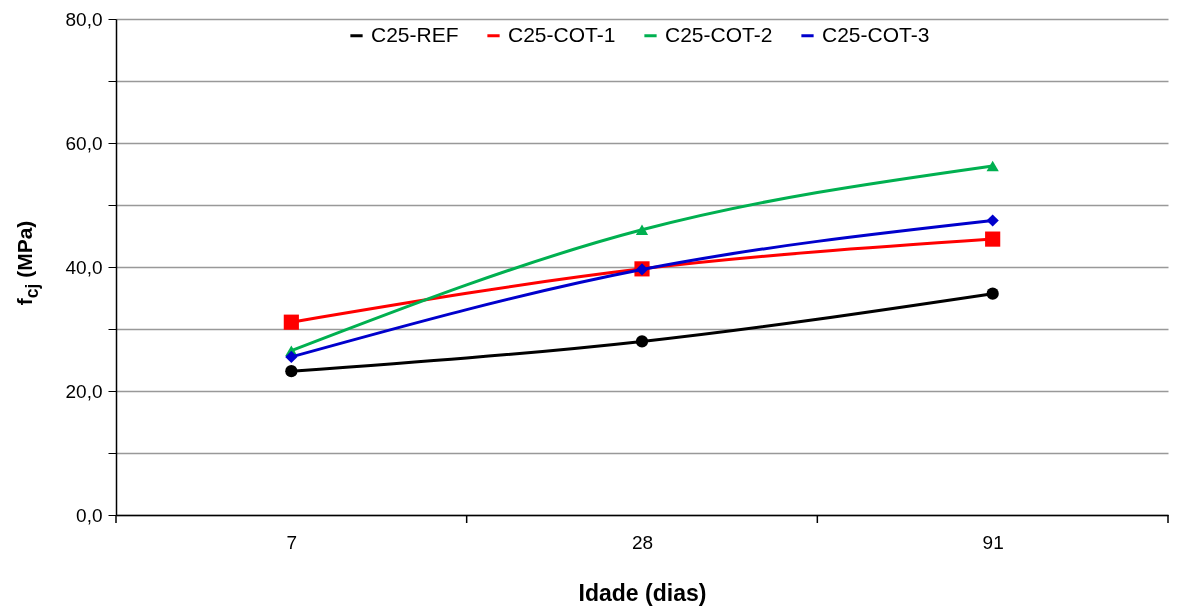  I want to click on y-tick-label: 60,0, so click(84, 143).